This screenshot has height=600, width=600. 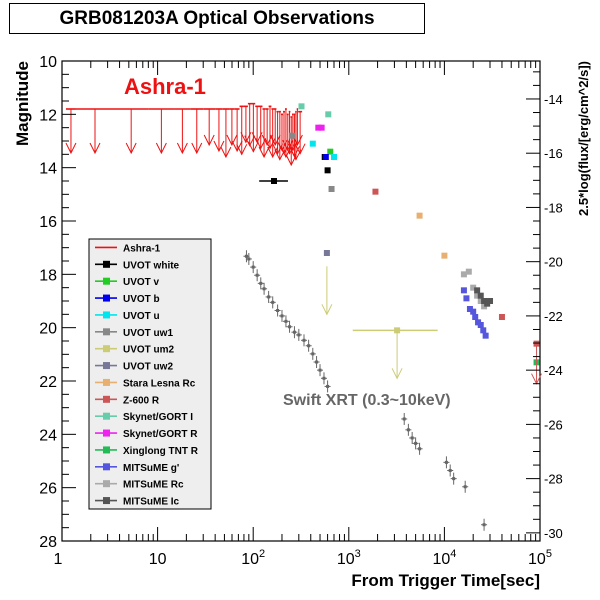 I want to click on ashra-annotation: Ashra-1, so click(x=165, y=86).